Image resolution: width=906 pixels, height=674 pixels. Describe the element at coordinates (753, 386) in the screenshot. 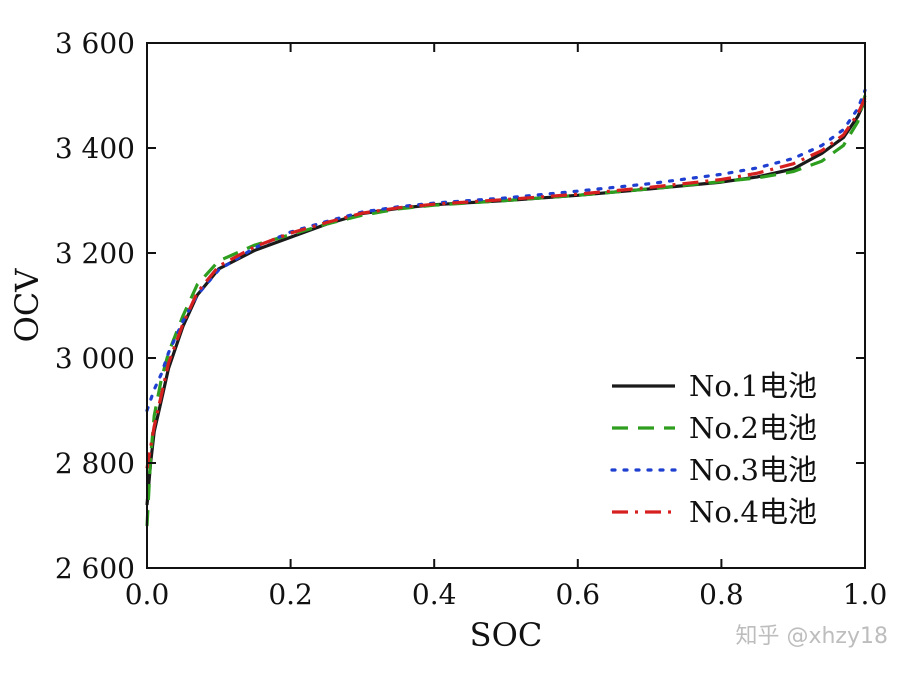

I see `legend-label-1: No.1电池` at that location.